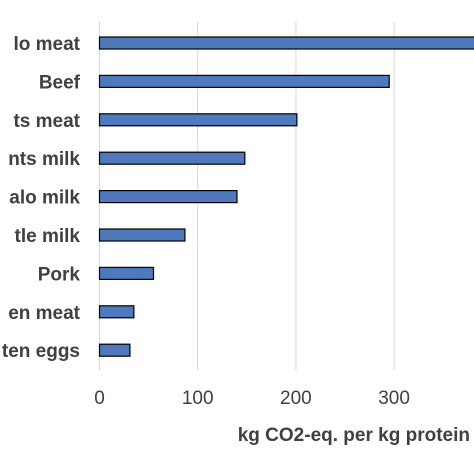 This screenshot has width=474, height=474. I want to click on category-label: en meat, so click(44, 313).